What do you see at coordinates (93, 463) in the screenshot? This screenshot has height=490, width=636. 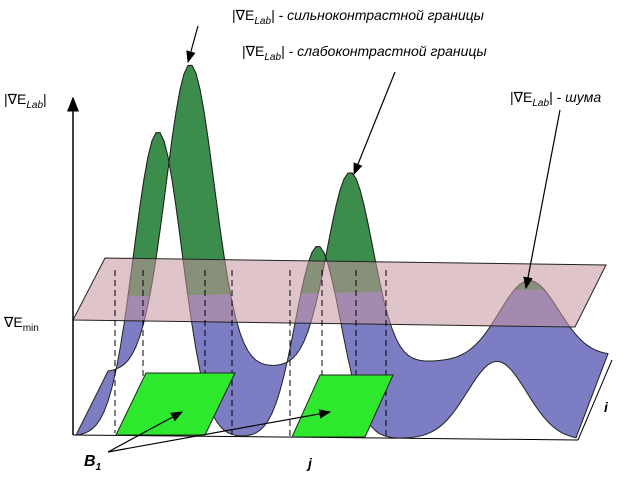 I see `region-label: B1` at bounding box center [93, 463].